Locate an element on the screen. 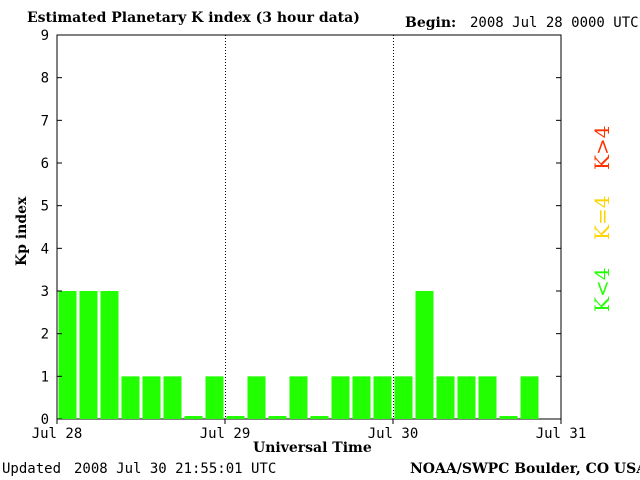 This screenshot has height=480, width=640. source-credit: NOAA/SWPC Boulder, CO USA is located at coordinates (525, 469).